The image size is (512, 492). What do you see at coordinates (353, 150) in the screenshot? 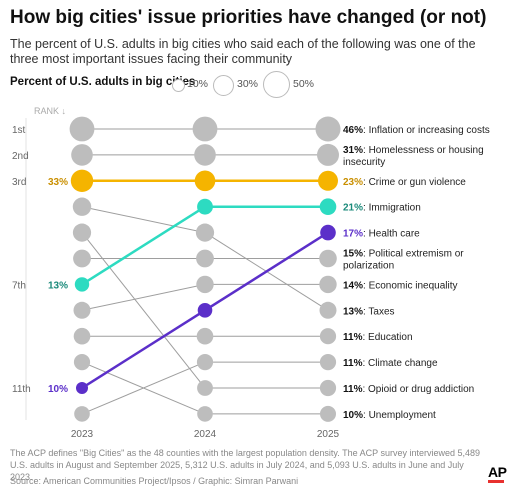
I see `end-value-number: 31%` at bounding box center [353, 150].